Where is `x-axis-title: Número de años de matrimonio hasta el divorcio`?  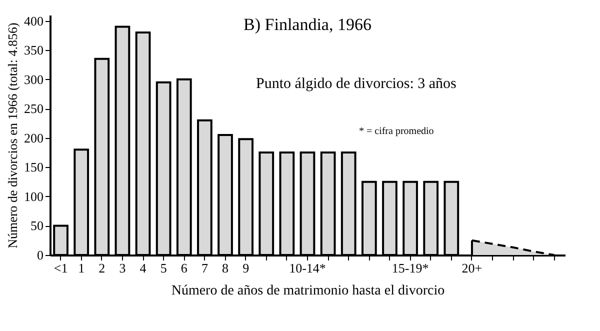
x-axis-title: Número de años de matrimonio hasta el divorcio is located at coordinates (308, 291).